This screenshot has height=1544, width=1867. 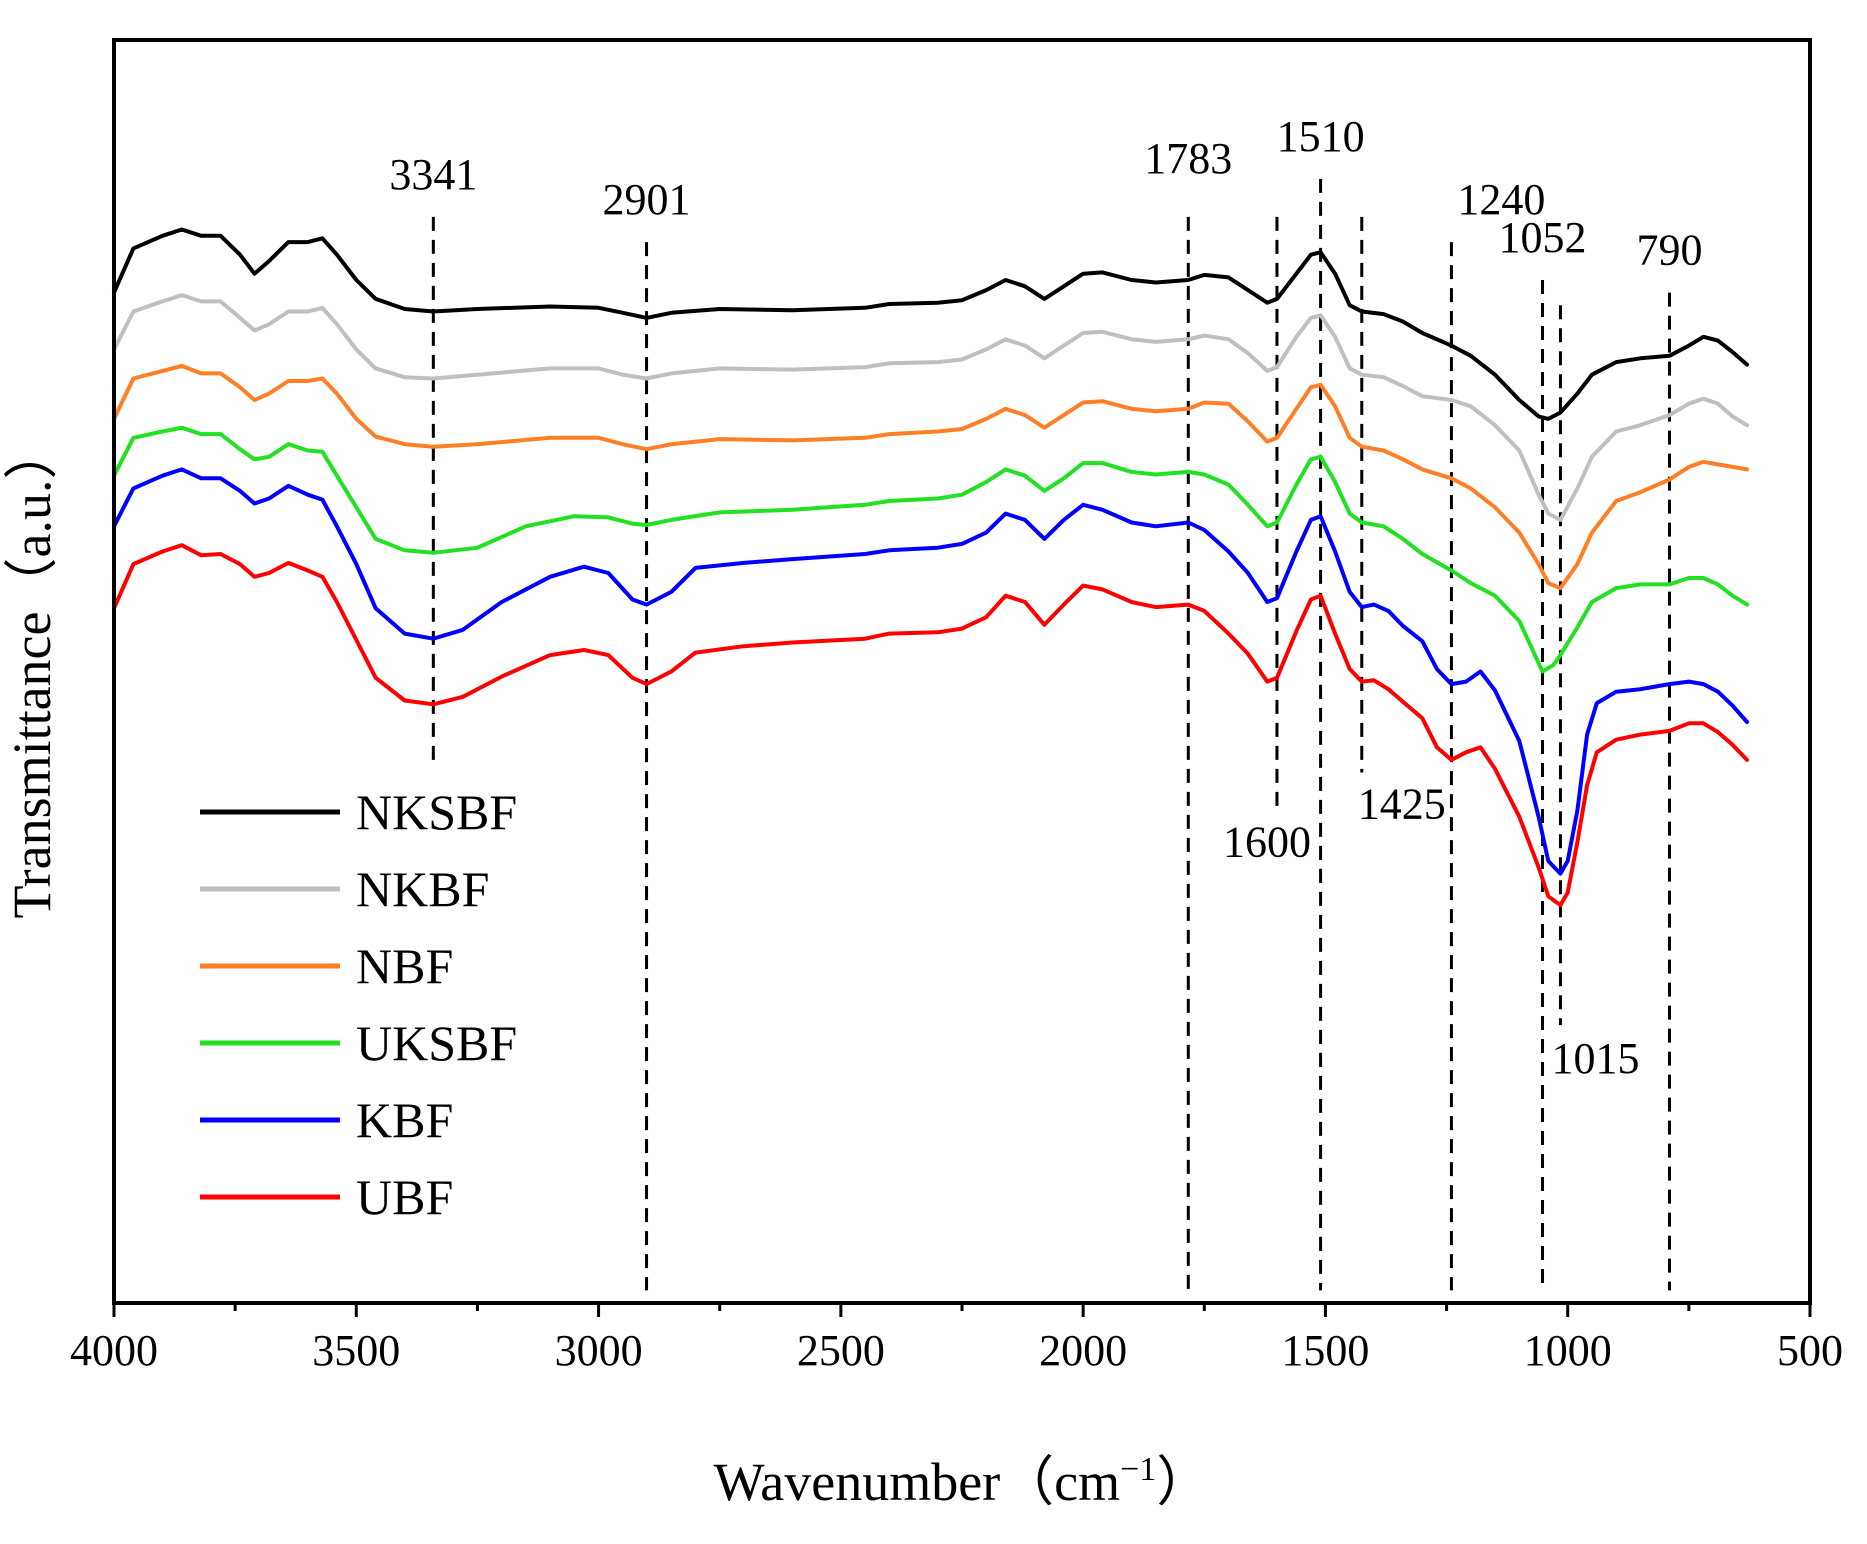 I want to click on peak-label-1015: 1015, so click(x=1595, y=1058).